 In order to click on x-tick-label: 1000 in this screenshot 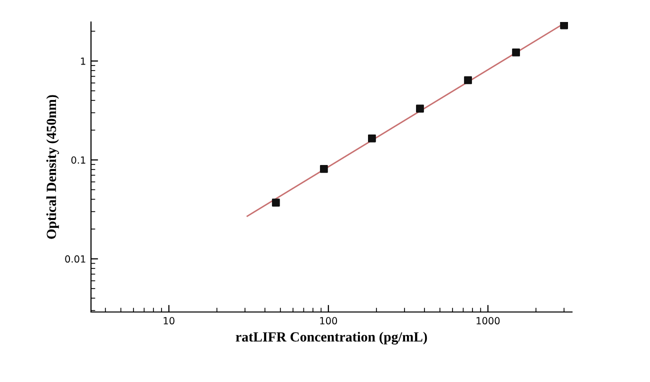, I will do `click(488, 320)`.